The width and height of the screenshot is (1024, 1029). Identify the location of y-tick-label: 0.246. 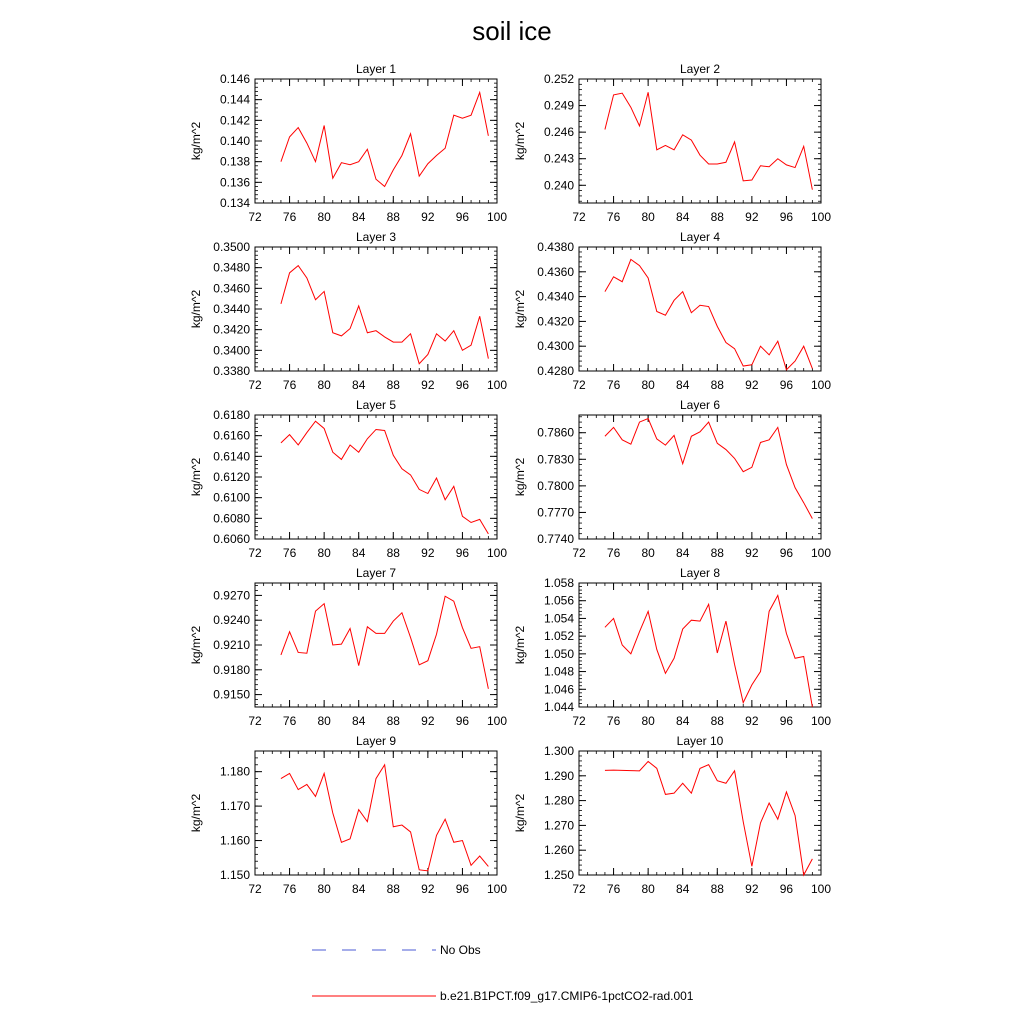
(559, 132).